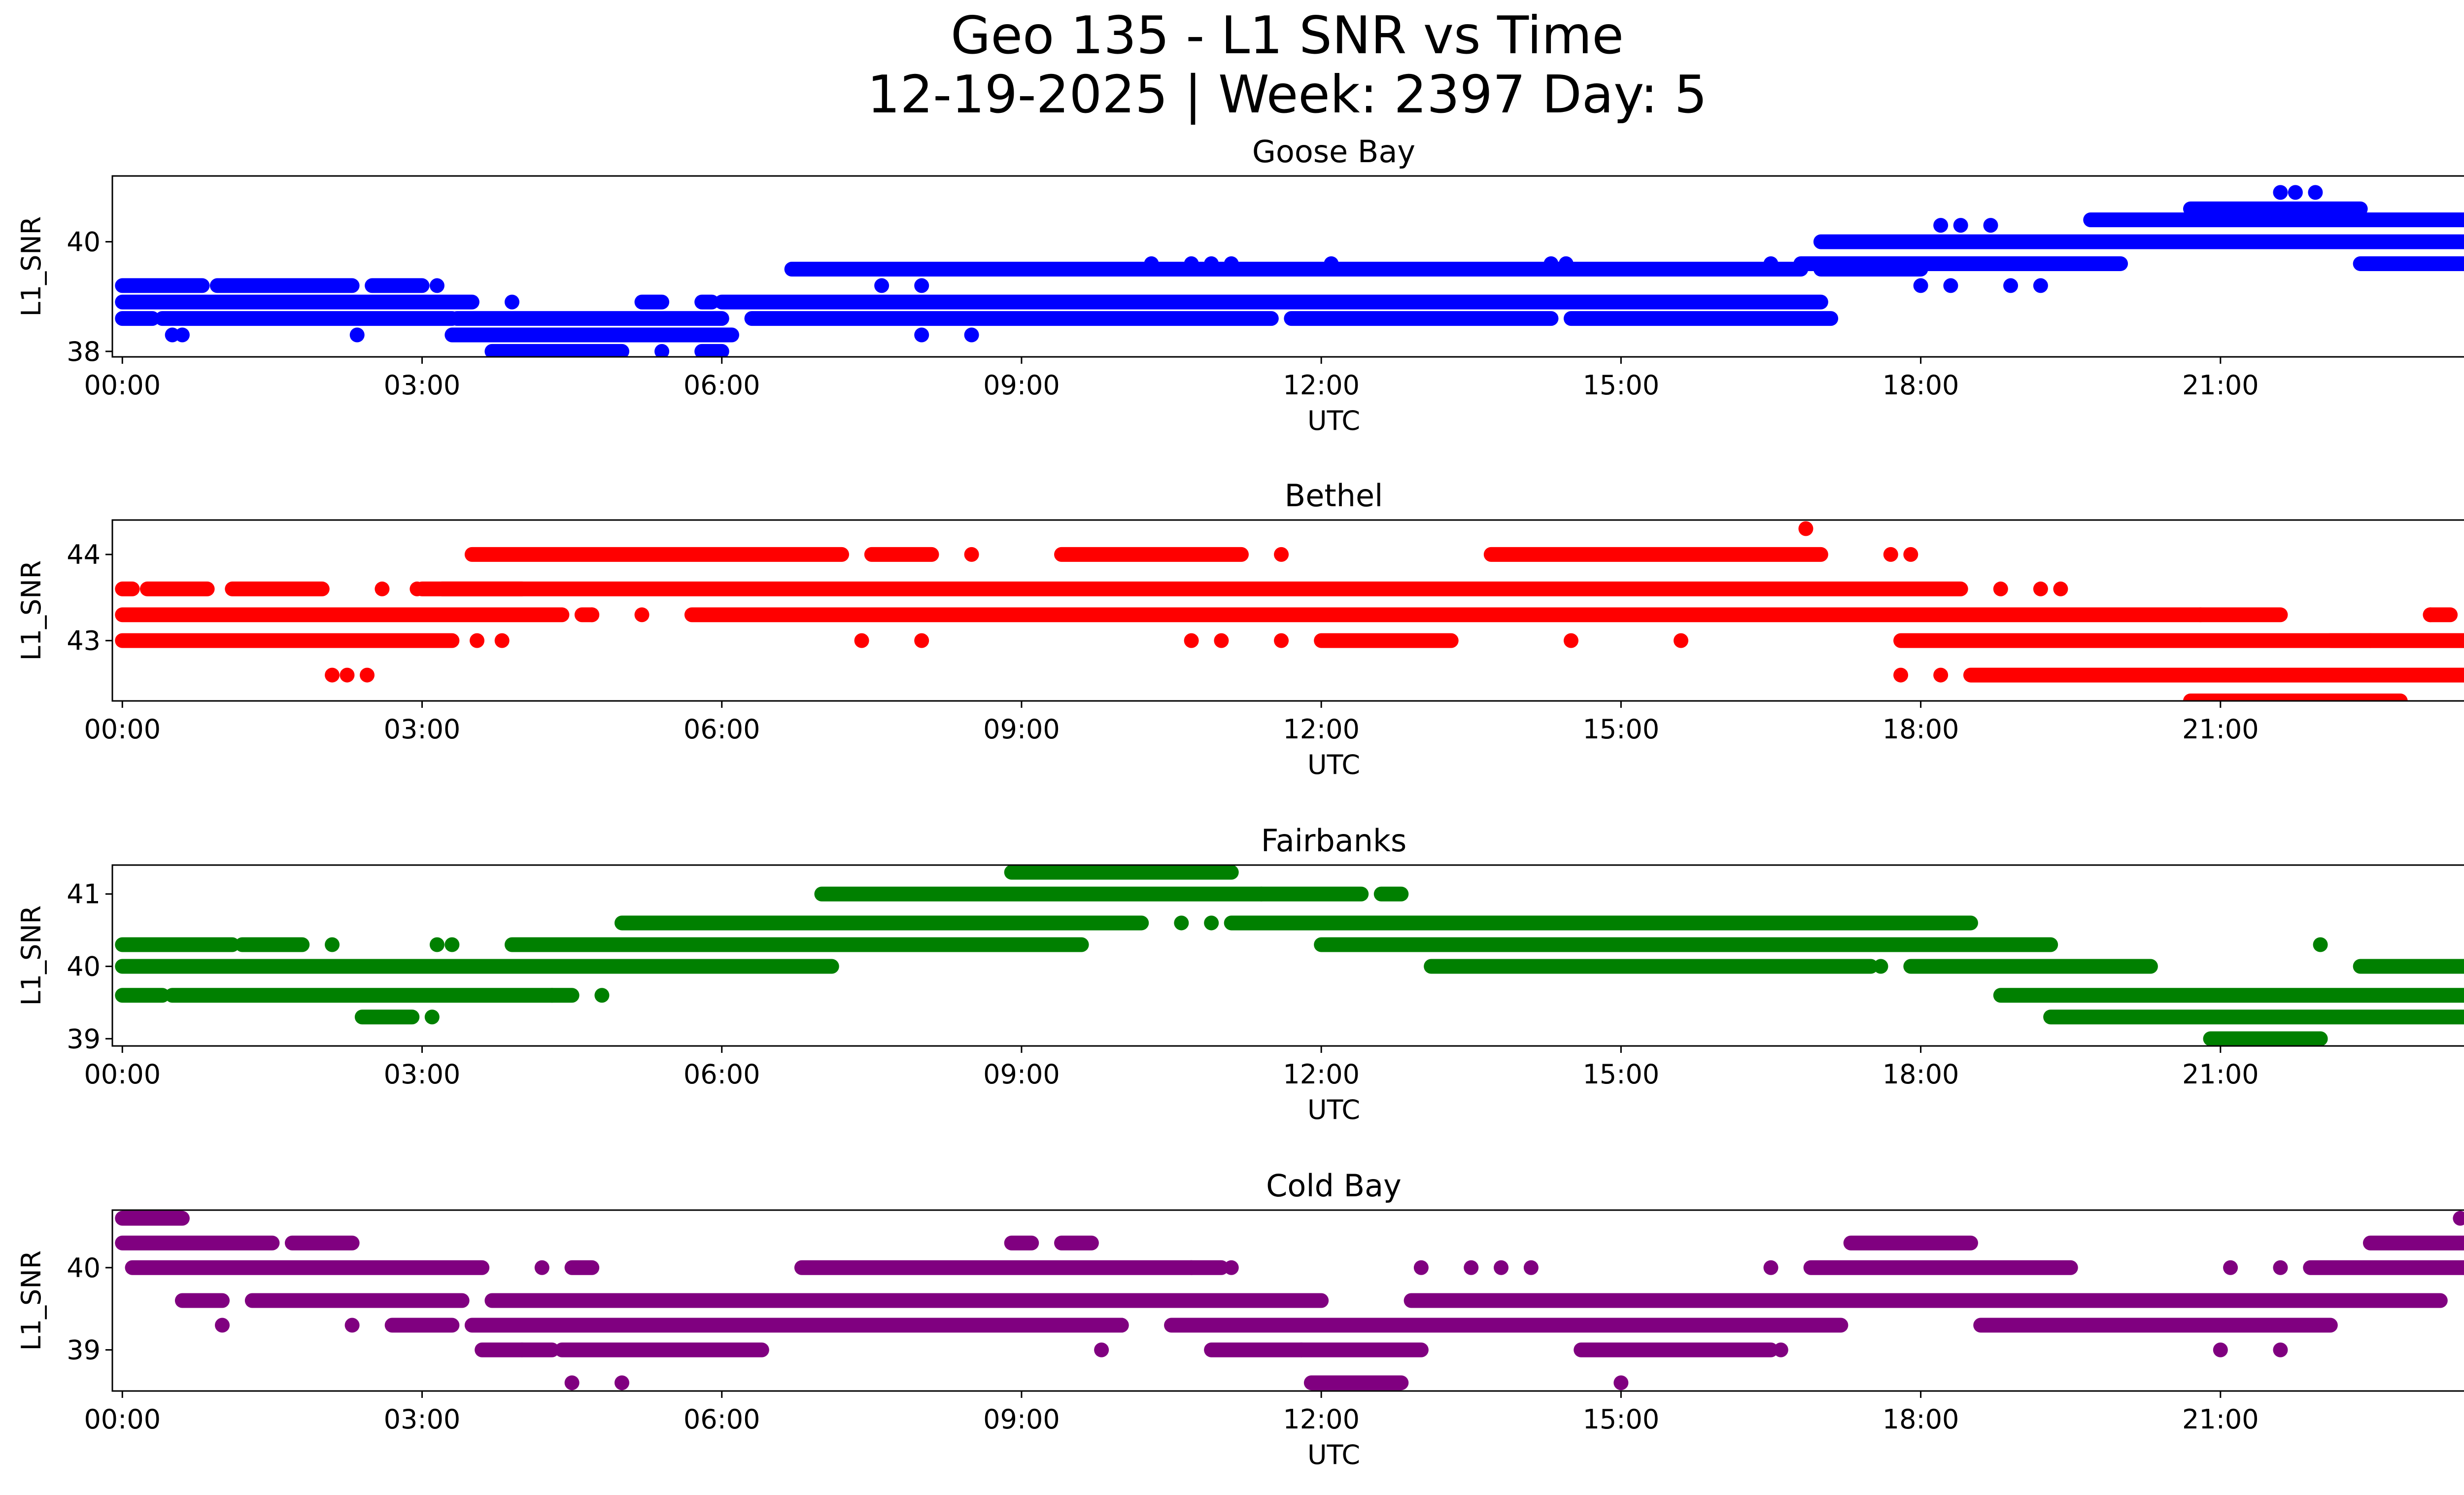  I want to click on subplot-title: Bethel, so click(1334, 496).